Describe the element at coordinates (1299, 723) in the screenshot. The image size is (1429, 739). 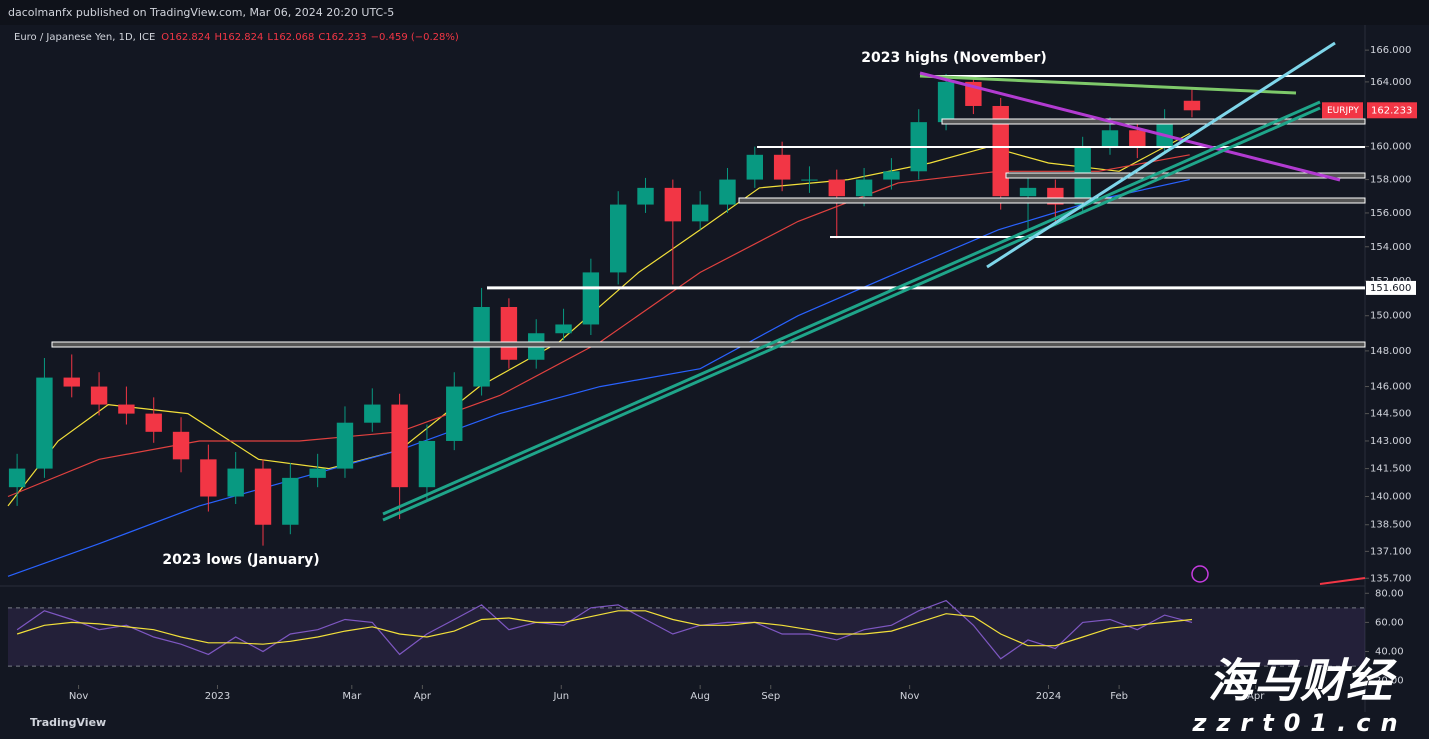
I see `watermark-site: zzrt01.cn` at that location.